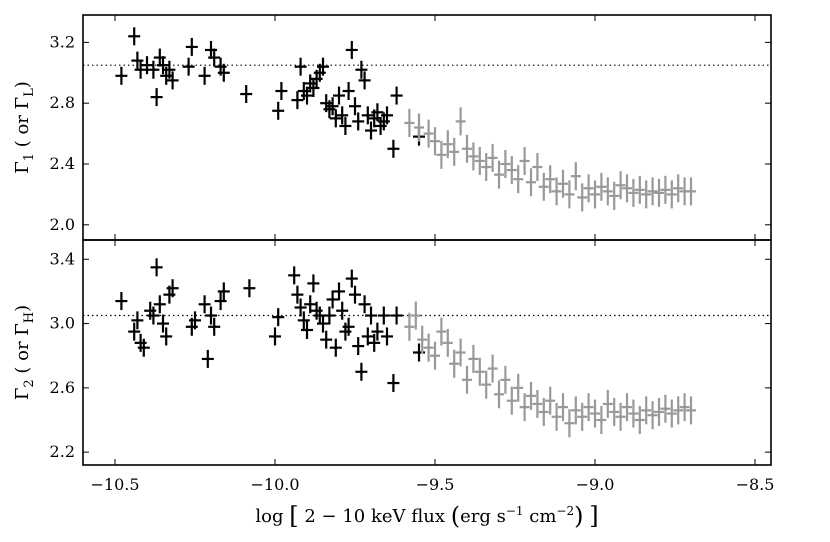 The height and width of the screenshot is (542, 830). I want to click on x-title-unit-exp2: −2, so click(565, 511).